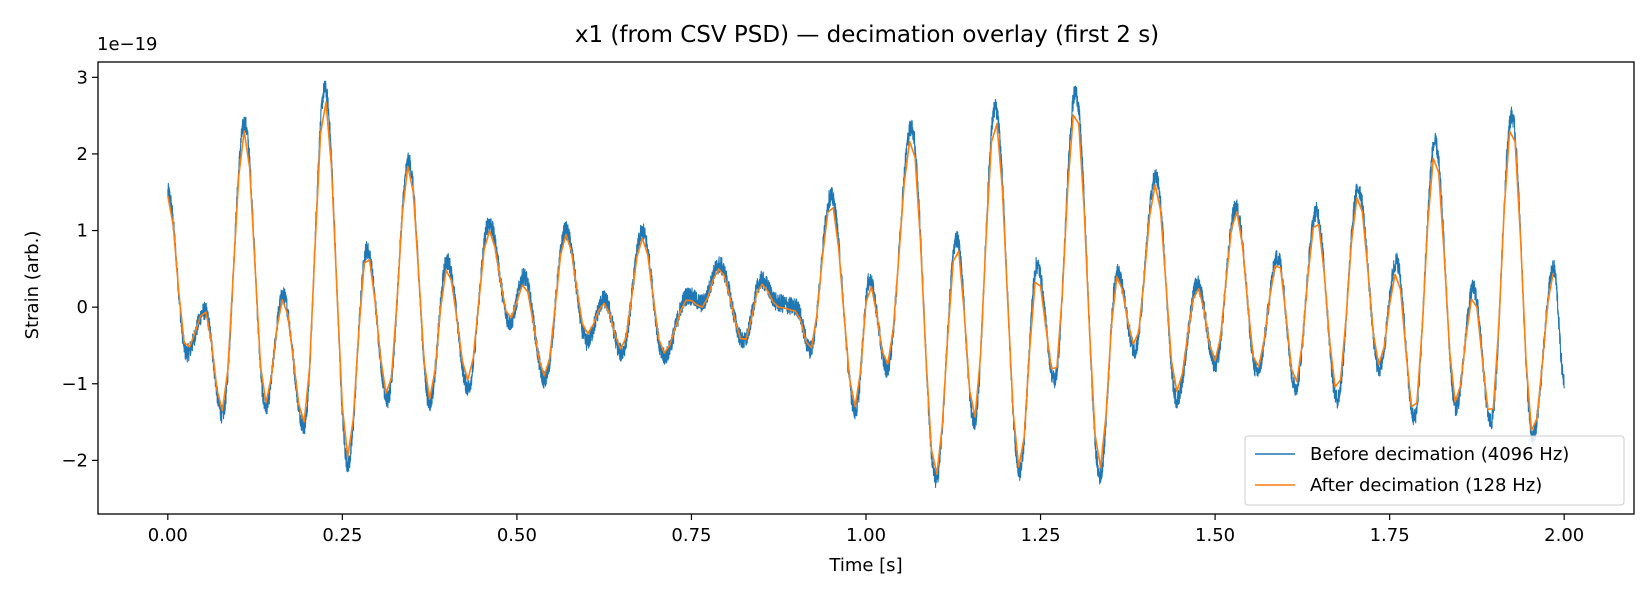 This screenshot has height=600, width=1650. What do you see at coordinates (32, 285) in the screenshot?
I see `y-axis-label: Strain (arb.)` at bounding box center [32, 285].